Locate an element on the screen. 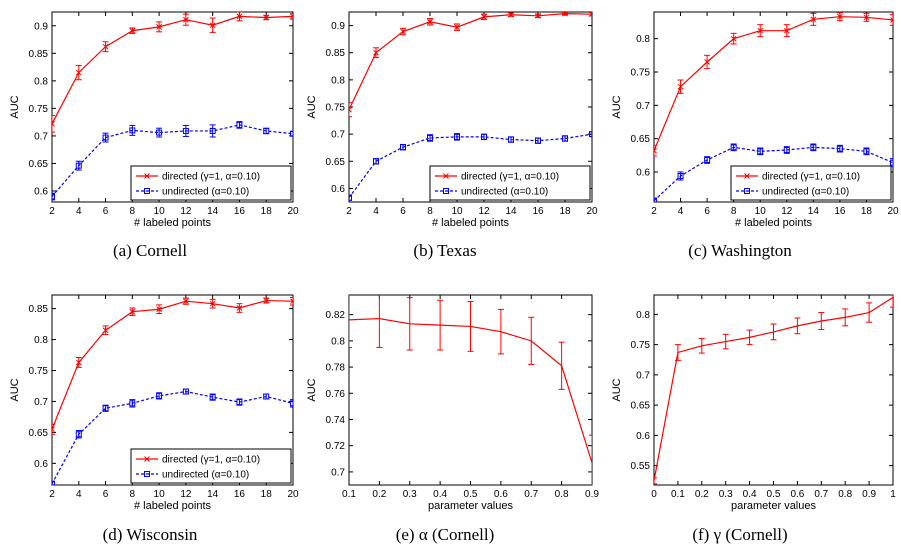 This screenshot has height=548, width=901. y-tick-label: 0.85 is located at coordinates (39, 54).